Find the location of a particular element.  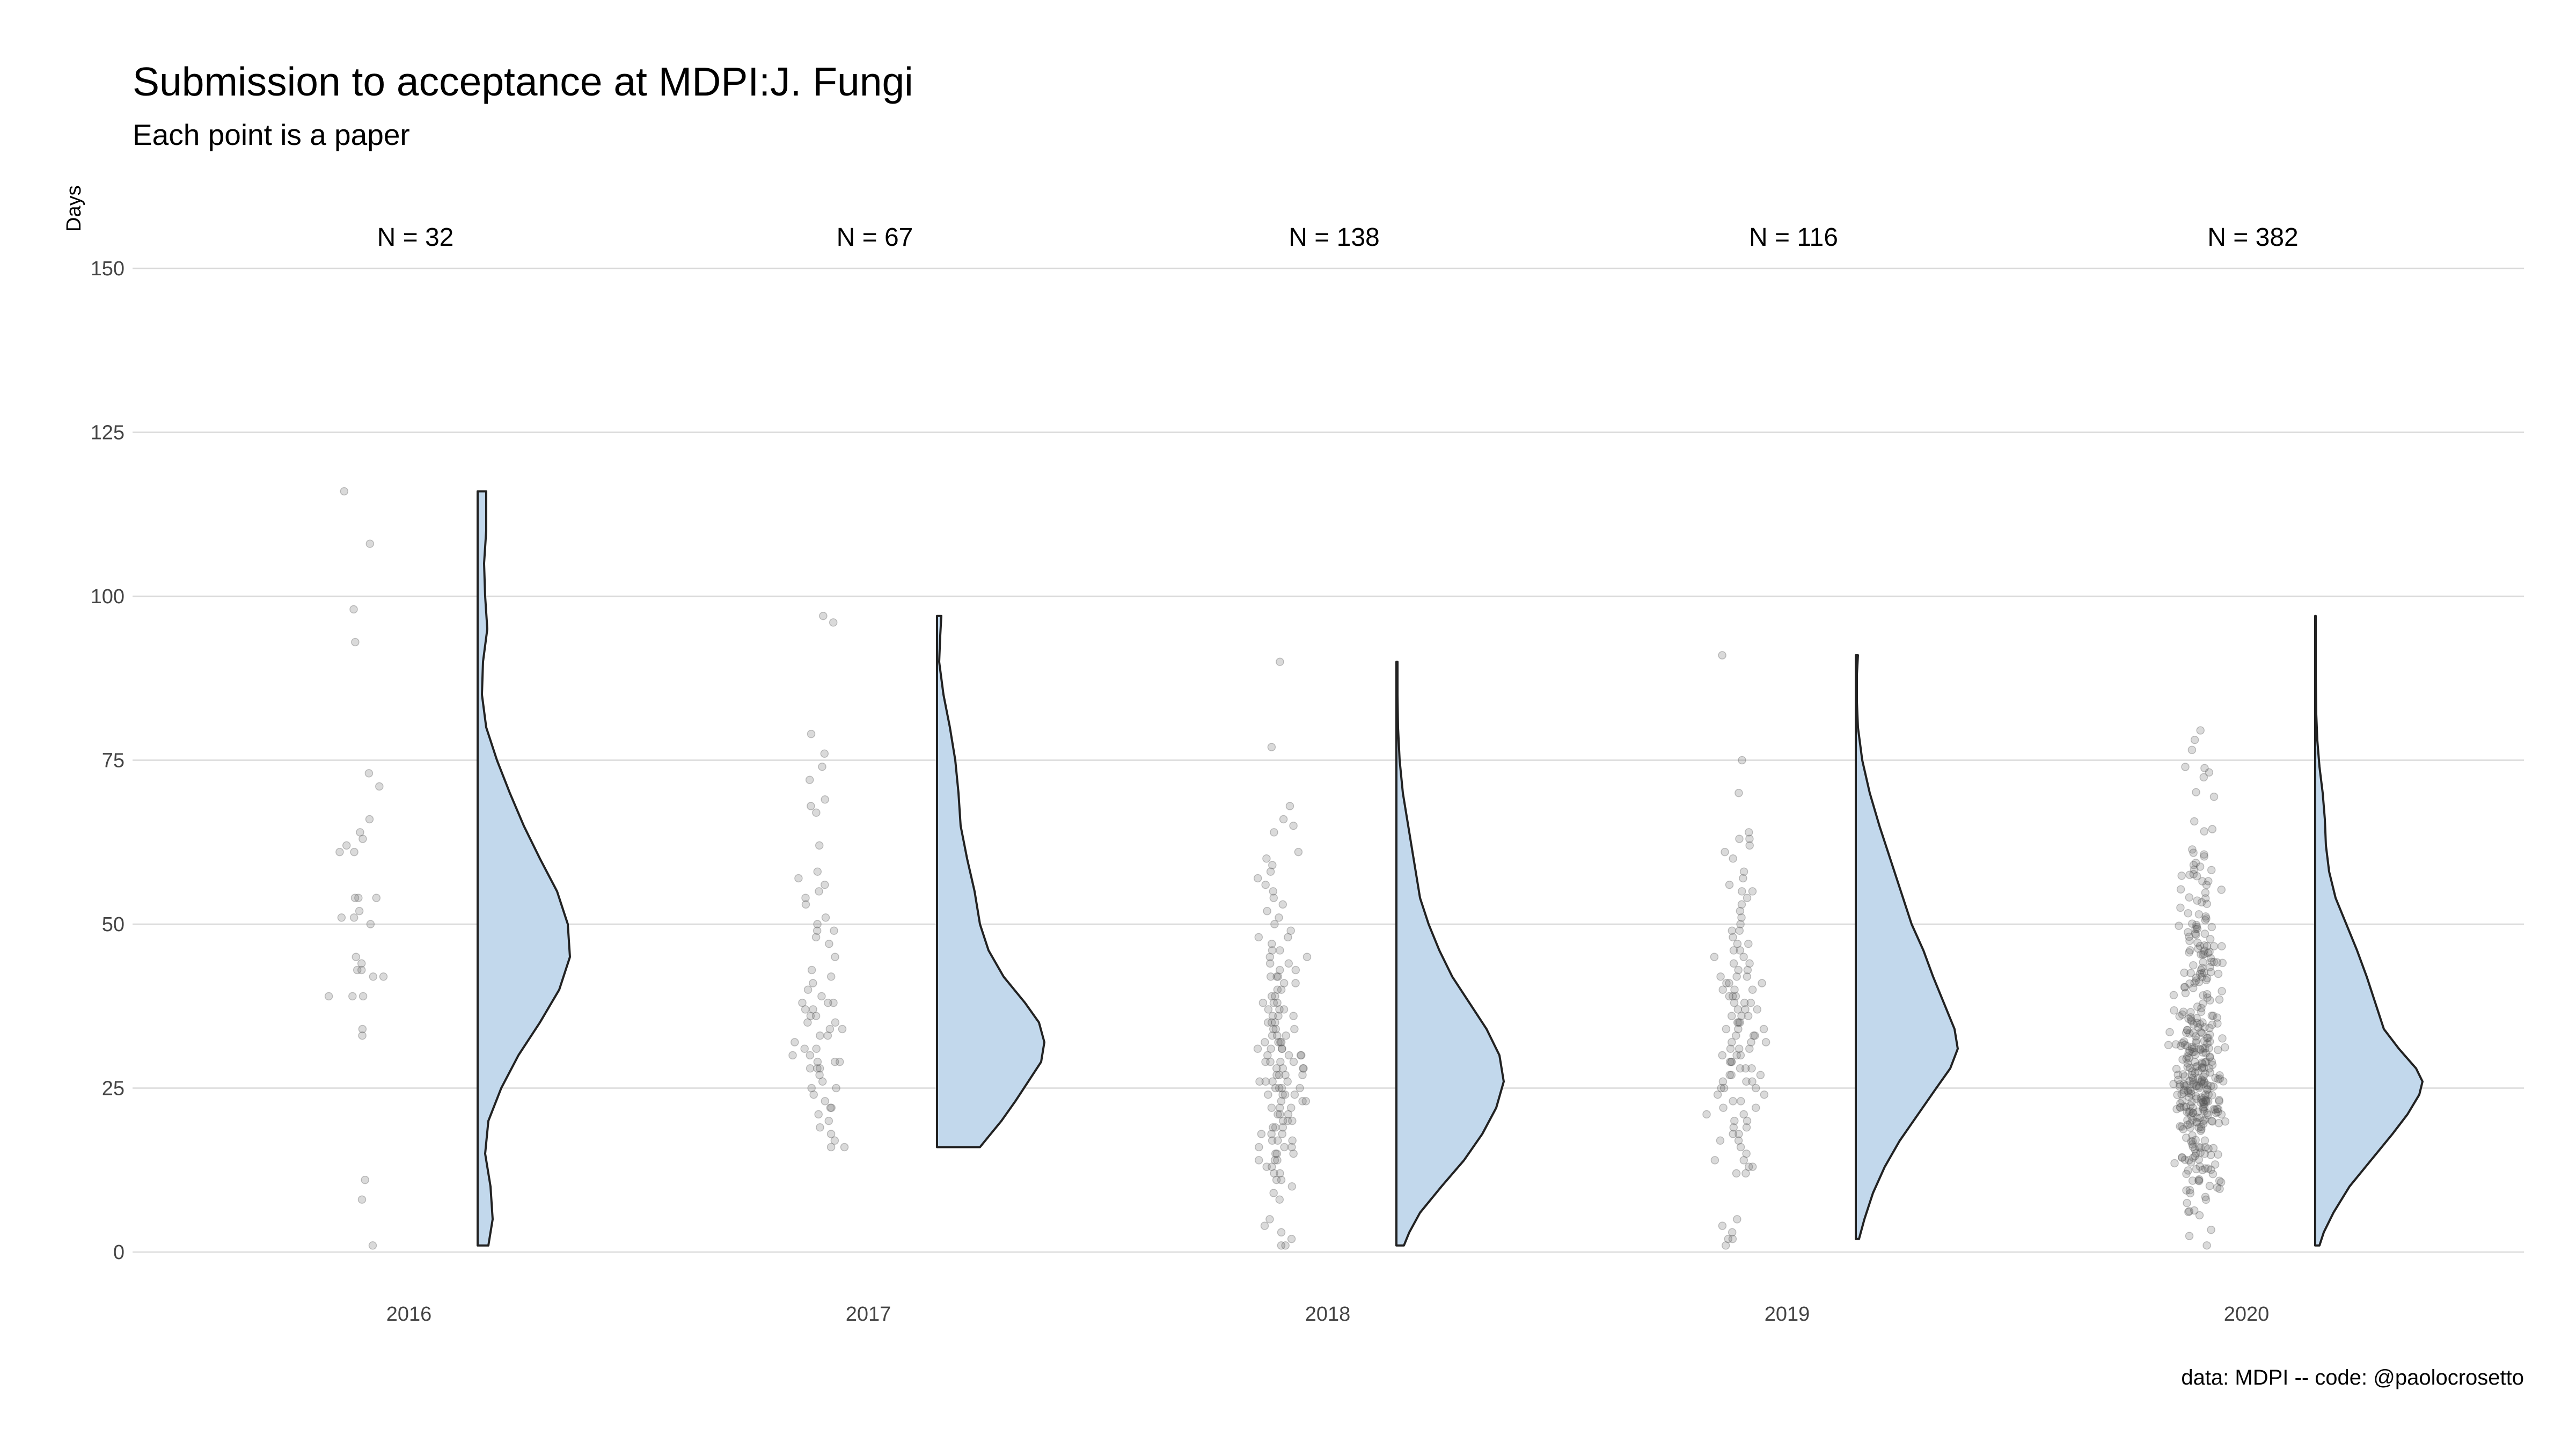

violin-2019 is located at coordinates (1907, 947).